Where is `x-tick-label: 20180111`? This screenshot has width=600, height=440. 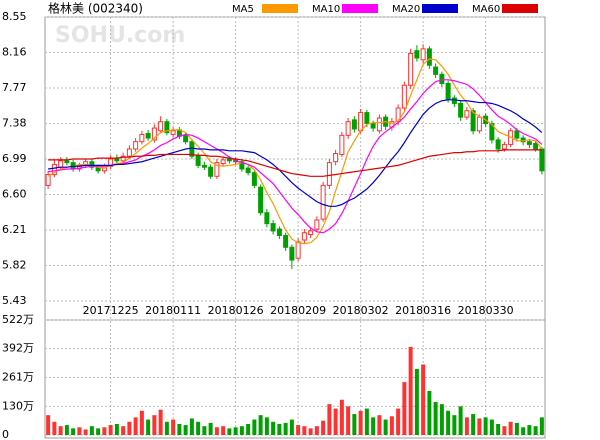 x-tick-label: 20180111 is located at coordinates (173, 310).